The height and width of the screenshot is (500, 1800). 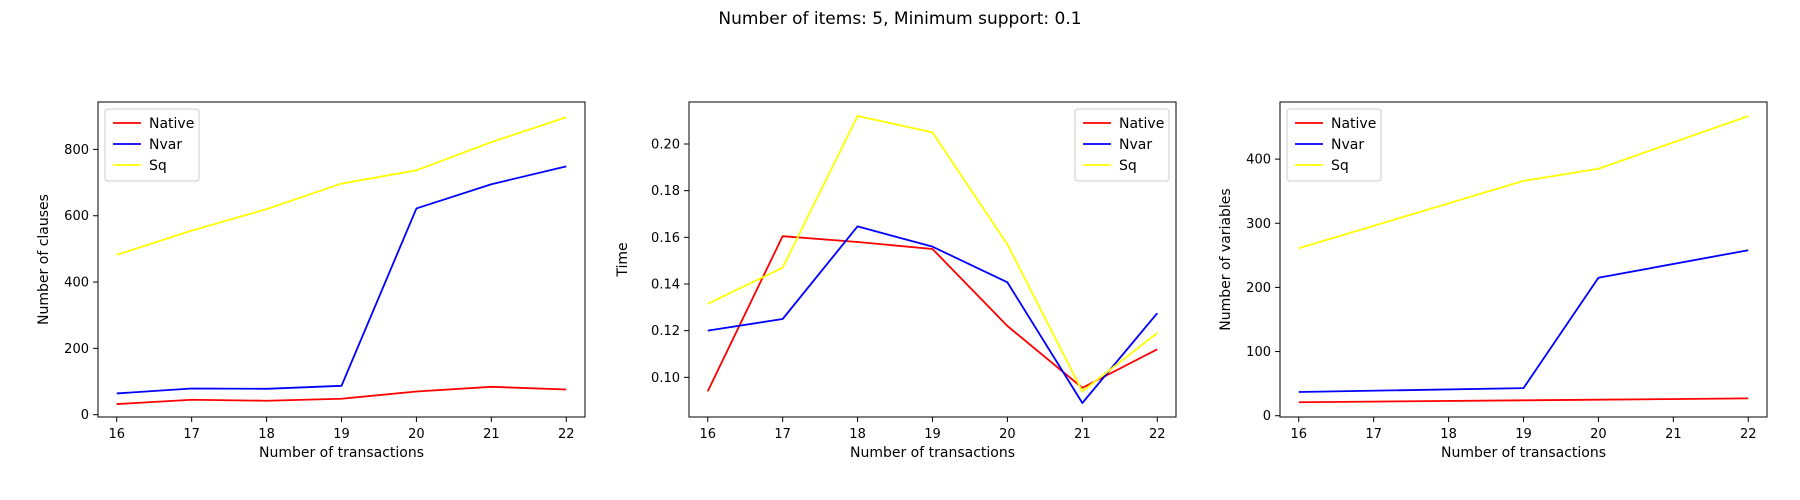 What do you see at coordinates (1258, 224) in the screenshot?
I see `y-tick-label: 300` at bounding box center [1258, 224].